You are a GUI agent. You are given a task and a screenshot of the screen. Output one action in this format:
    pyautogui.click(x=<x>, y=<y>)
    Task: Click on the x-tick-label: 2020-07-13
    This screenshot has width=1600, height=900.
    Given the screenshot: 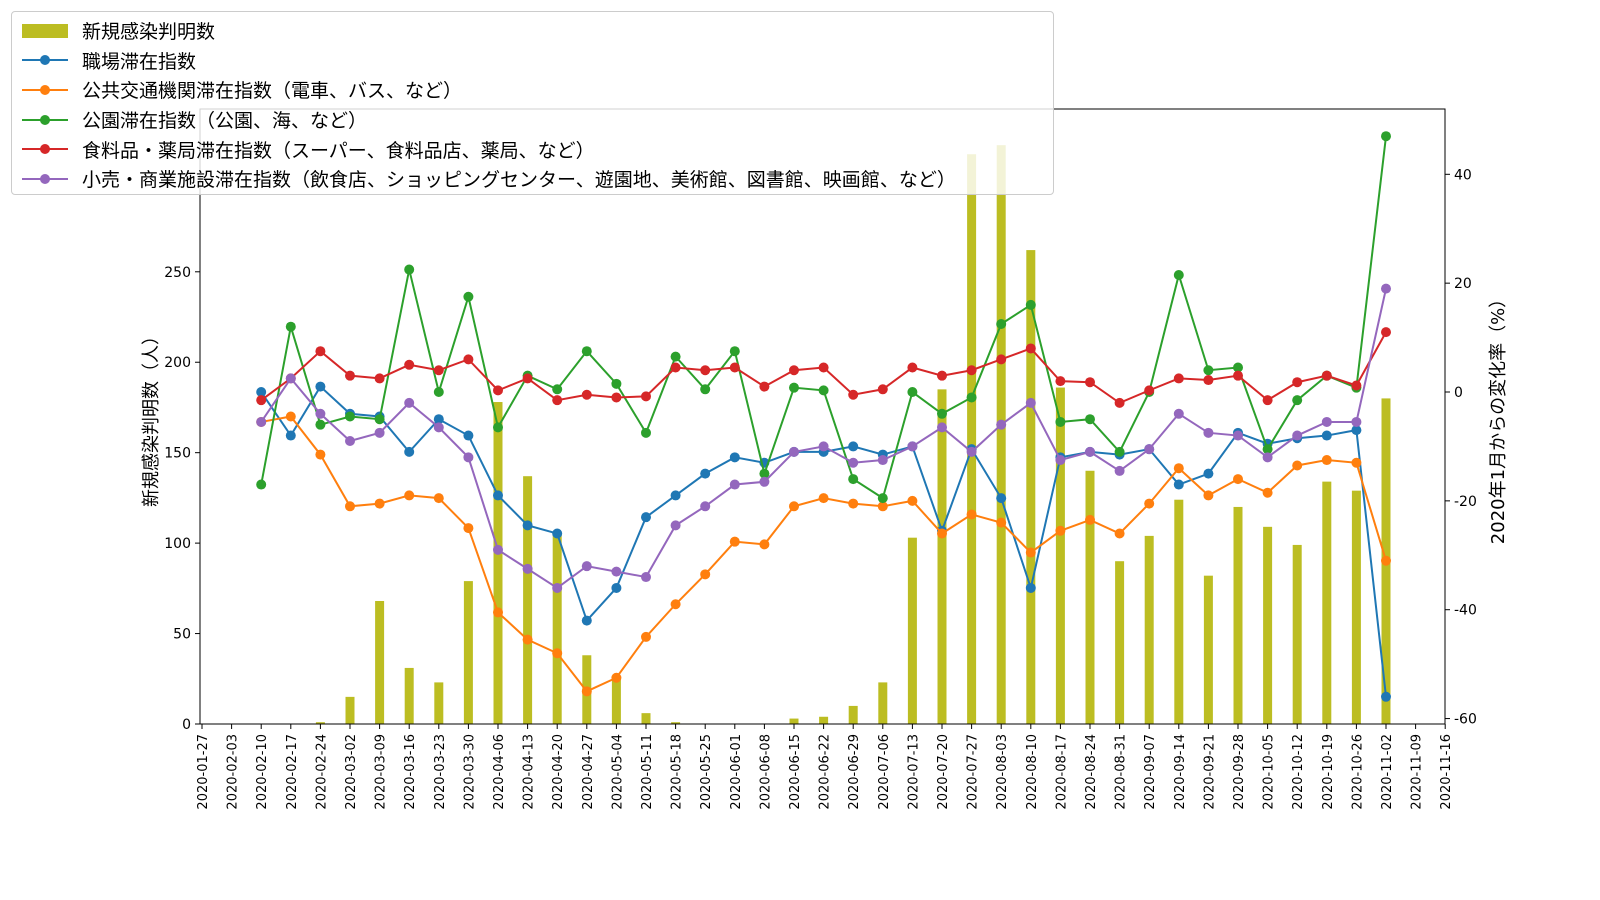 What is the action you would take?
    pyautogui.click(x=913, y=772)
    